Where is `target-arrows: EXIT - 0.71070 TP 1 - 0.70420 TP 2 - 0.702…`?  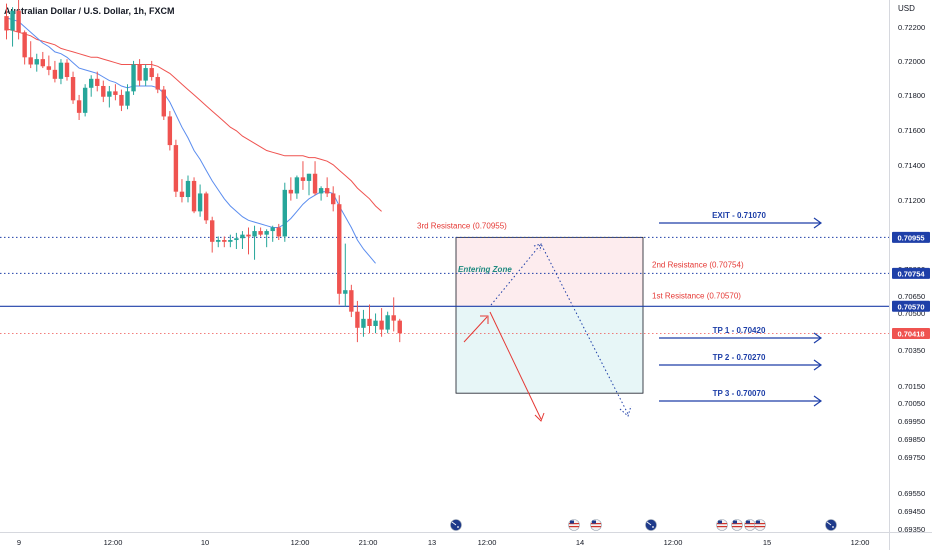
target-arrows: EXIT - 0.71070 TP 1 - 0.70420 TP 2 - 0.702… is located at coordinates (741, 309).